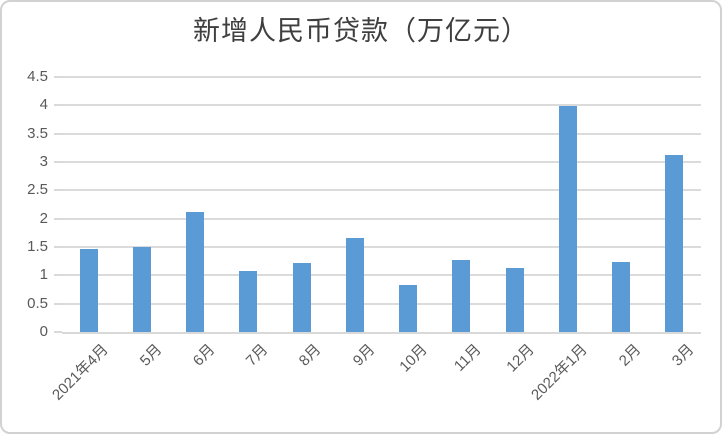  Describe the element at coordinates (37, 76) in the screenshot. I see `y-axis-label: 4.5` at that location.